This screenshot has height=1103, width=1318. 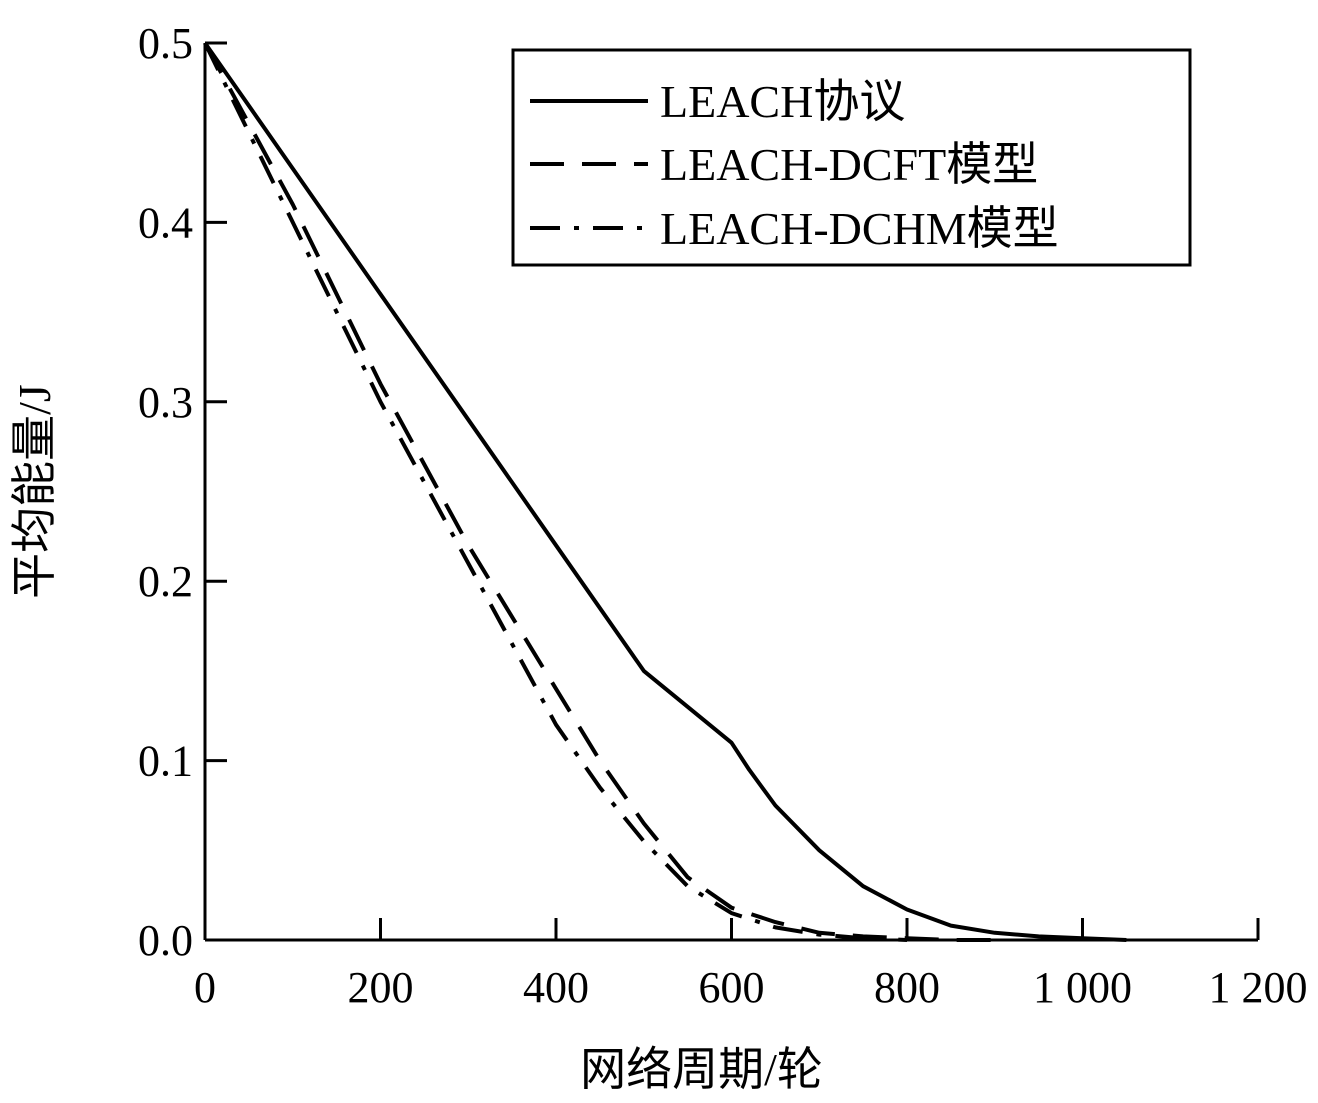 What do you see at coordinates (907, 987) in the screenshot?
I see `x-tick-label: 800` at bounding box center [907, 987].